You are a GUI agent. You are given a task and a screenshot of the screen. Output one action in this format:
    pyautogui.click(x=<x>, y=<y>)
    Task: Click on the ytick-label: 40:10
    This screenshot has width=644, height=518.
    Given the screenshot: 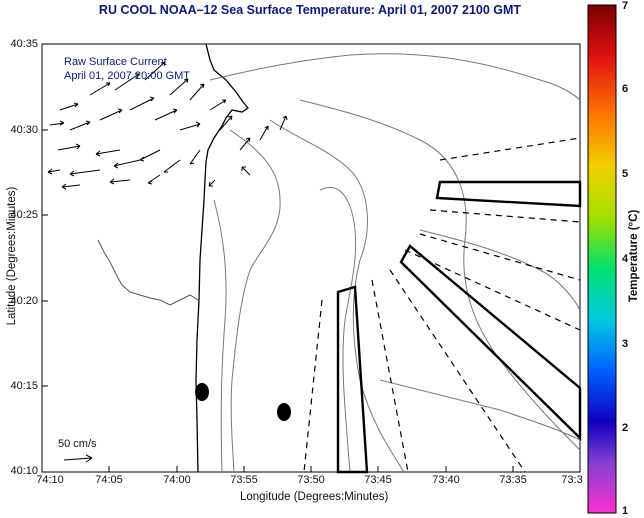 What is the action you would take?
    pyautogui.click(x=24, y=471)
    